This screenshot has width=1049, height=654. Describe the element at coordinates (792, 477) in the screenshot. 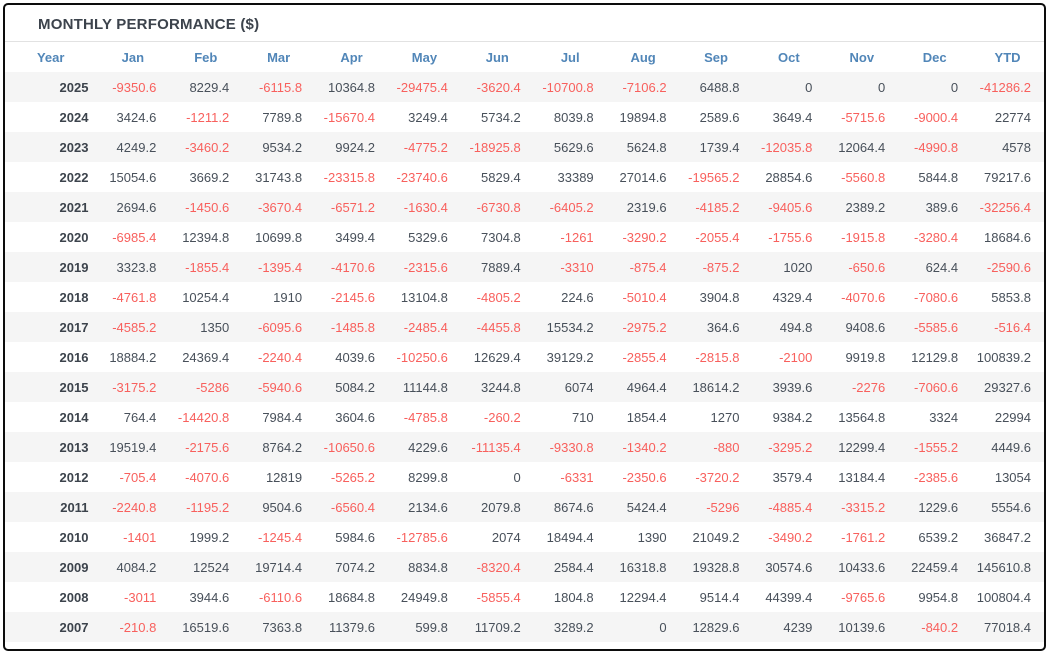

I see `table-cell: 3579.4` at that location.